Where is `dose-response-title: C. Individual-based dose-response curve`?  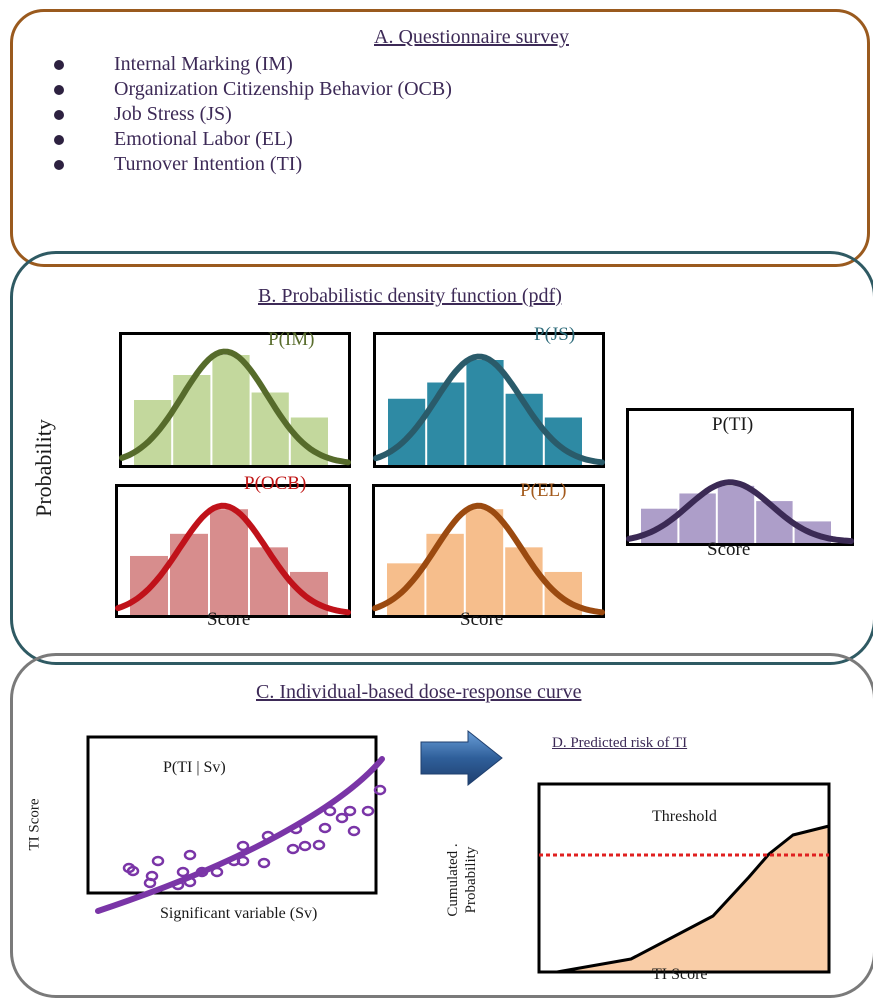
dose-response-title: C. Individual-based dose-response curve is located at coordinates (419, 692).